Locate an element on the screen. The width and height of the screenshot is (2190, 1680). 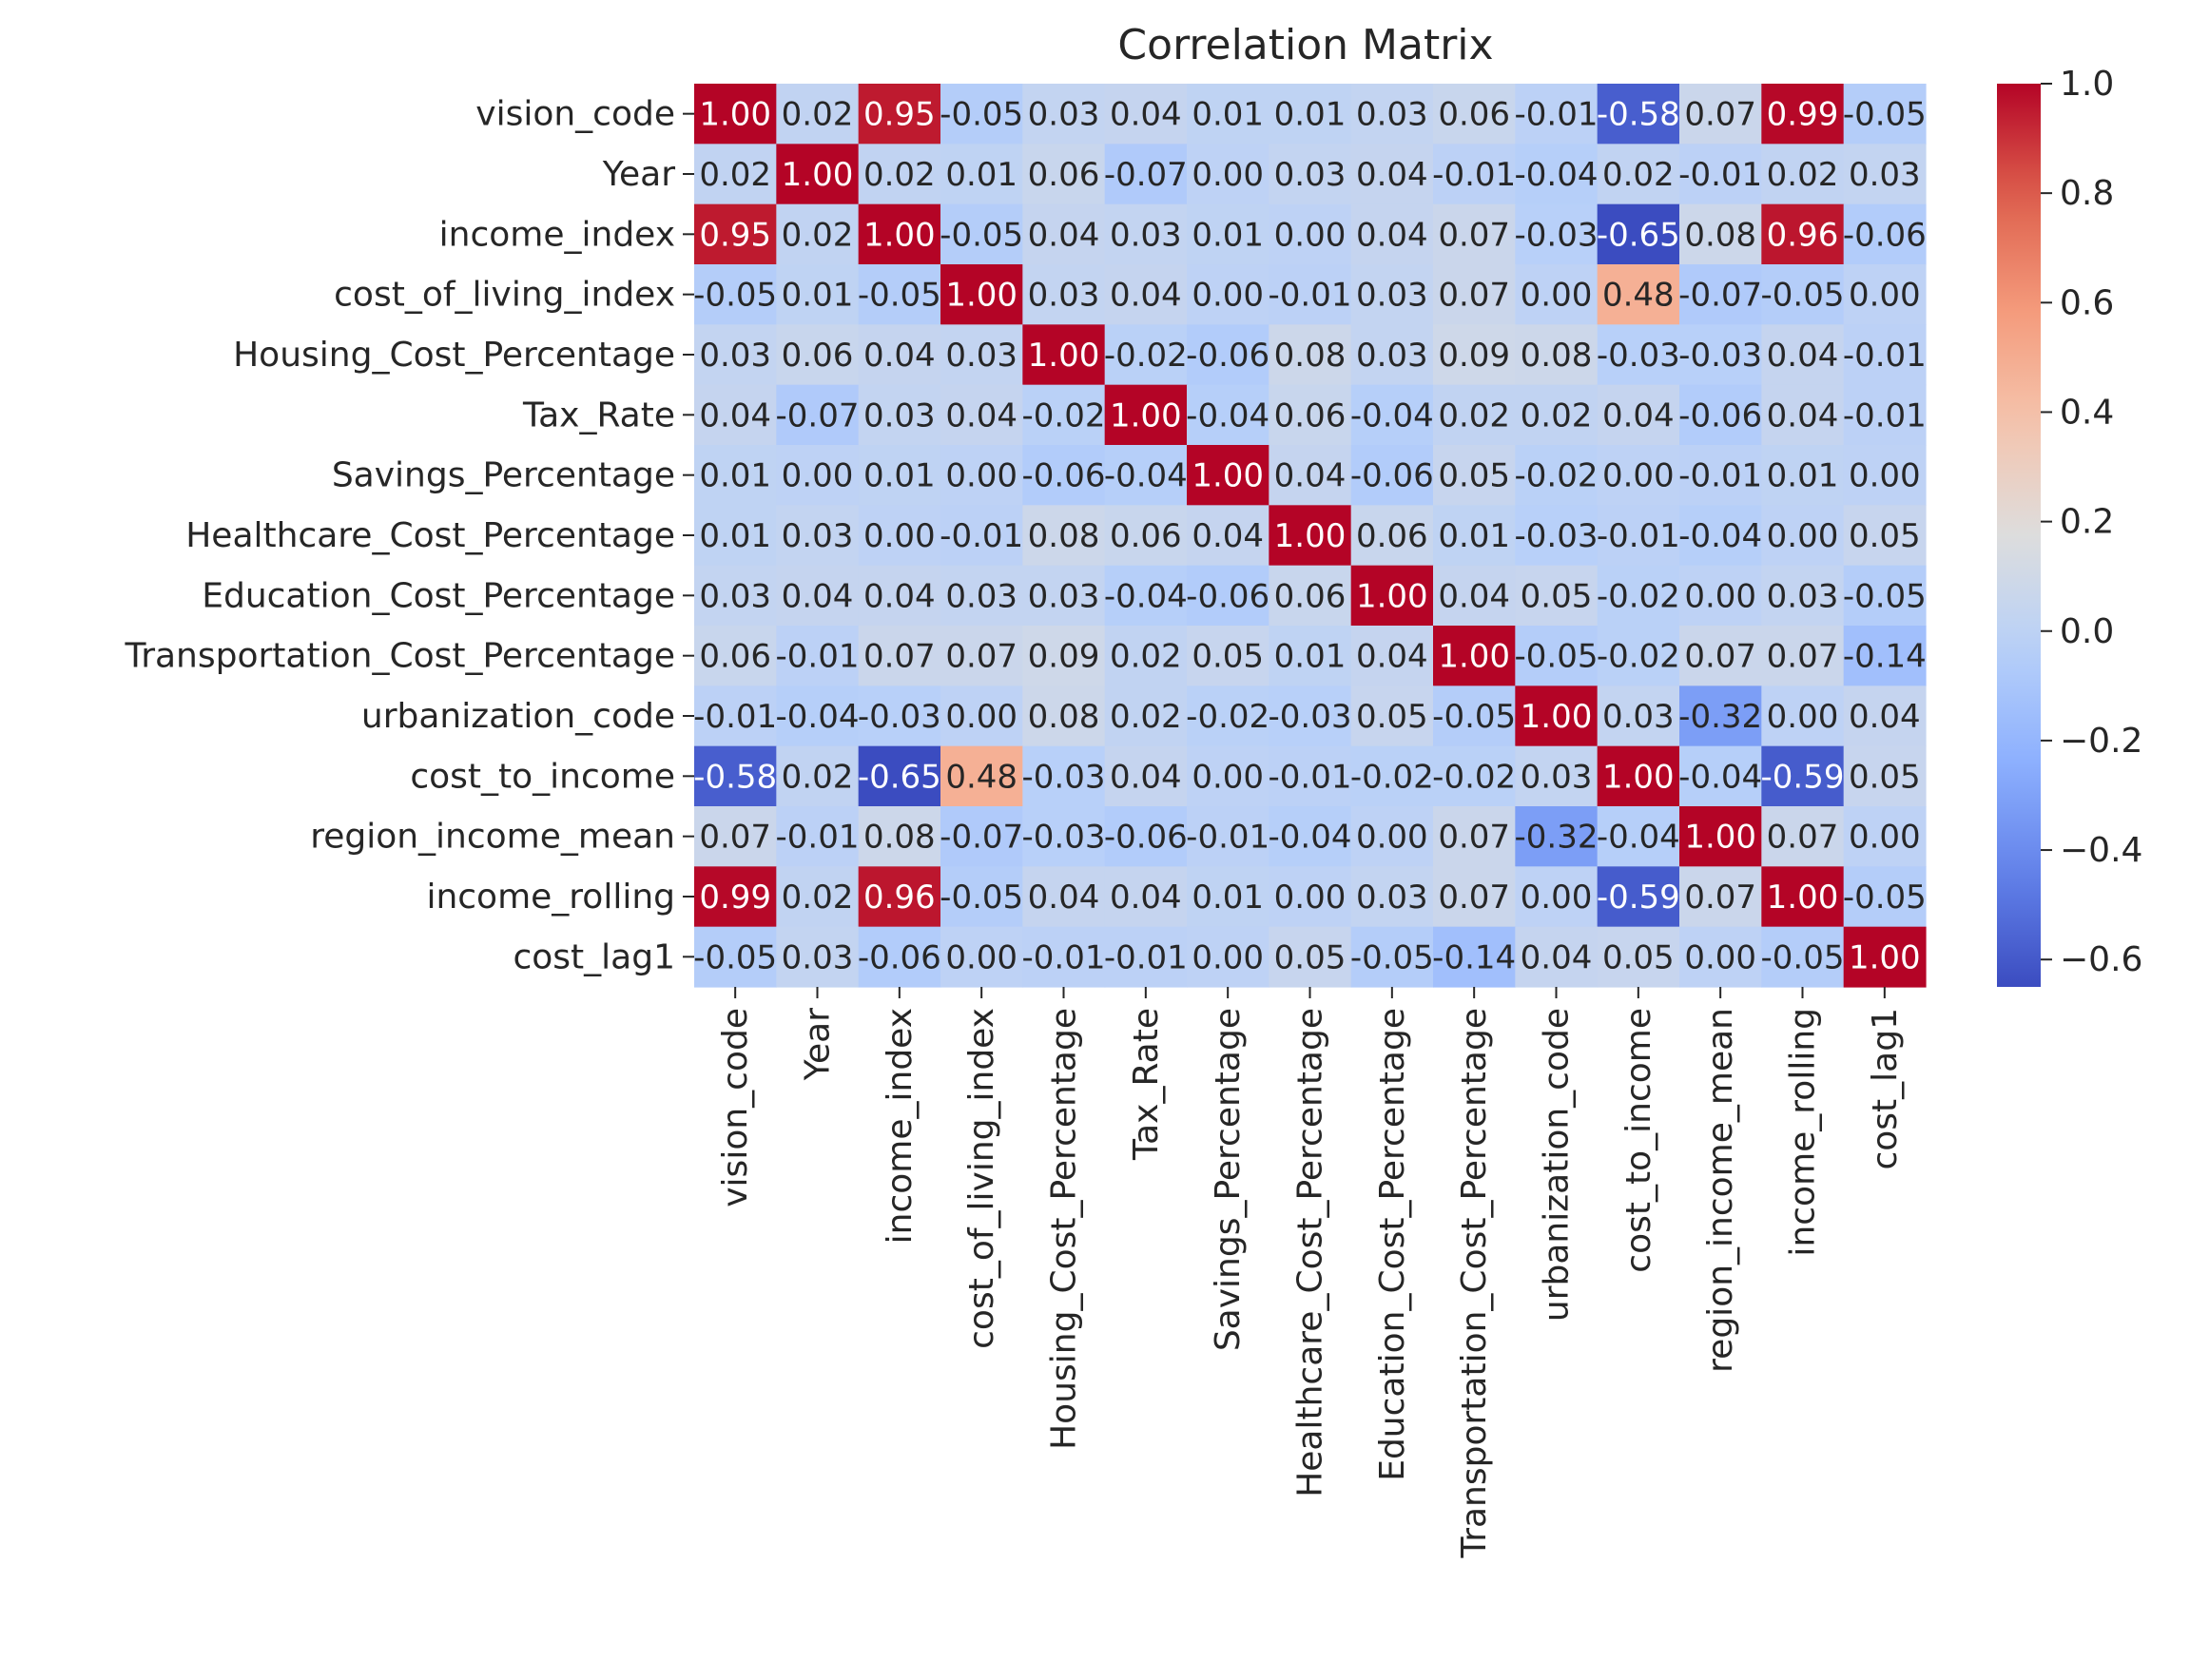
cell-value-label: 0.48 is located at coordinates (981, 777).